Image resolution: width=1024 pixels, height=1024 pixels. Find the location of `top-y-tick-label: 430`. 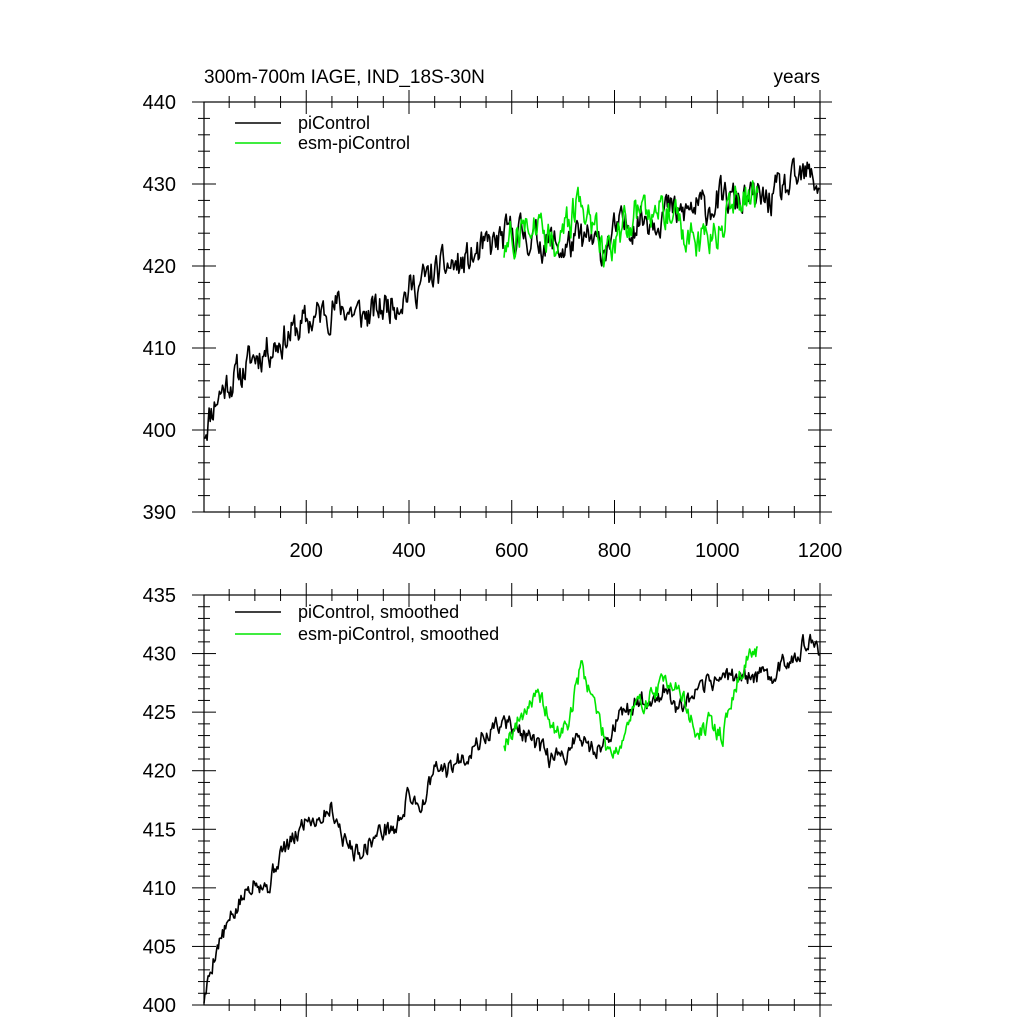

top-y-tick-label: 430 is located at coordinates (159, 185).